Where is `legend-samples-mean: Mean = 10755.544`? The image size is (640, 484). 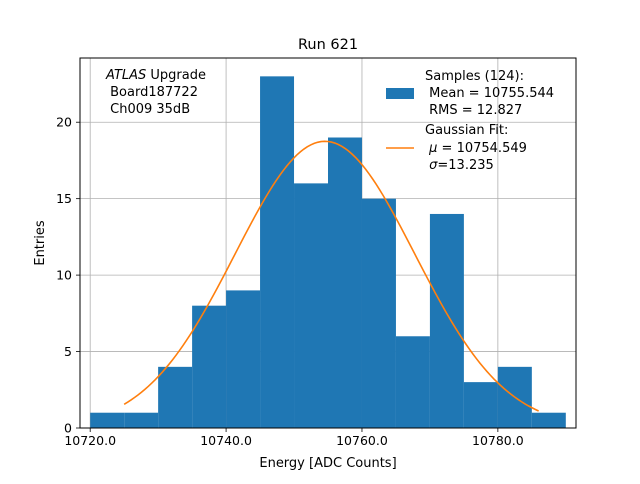 legend-samples-mean: Mean = 10755.544 is located at coordinates (489, 93).